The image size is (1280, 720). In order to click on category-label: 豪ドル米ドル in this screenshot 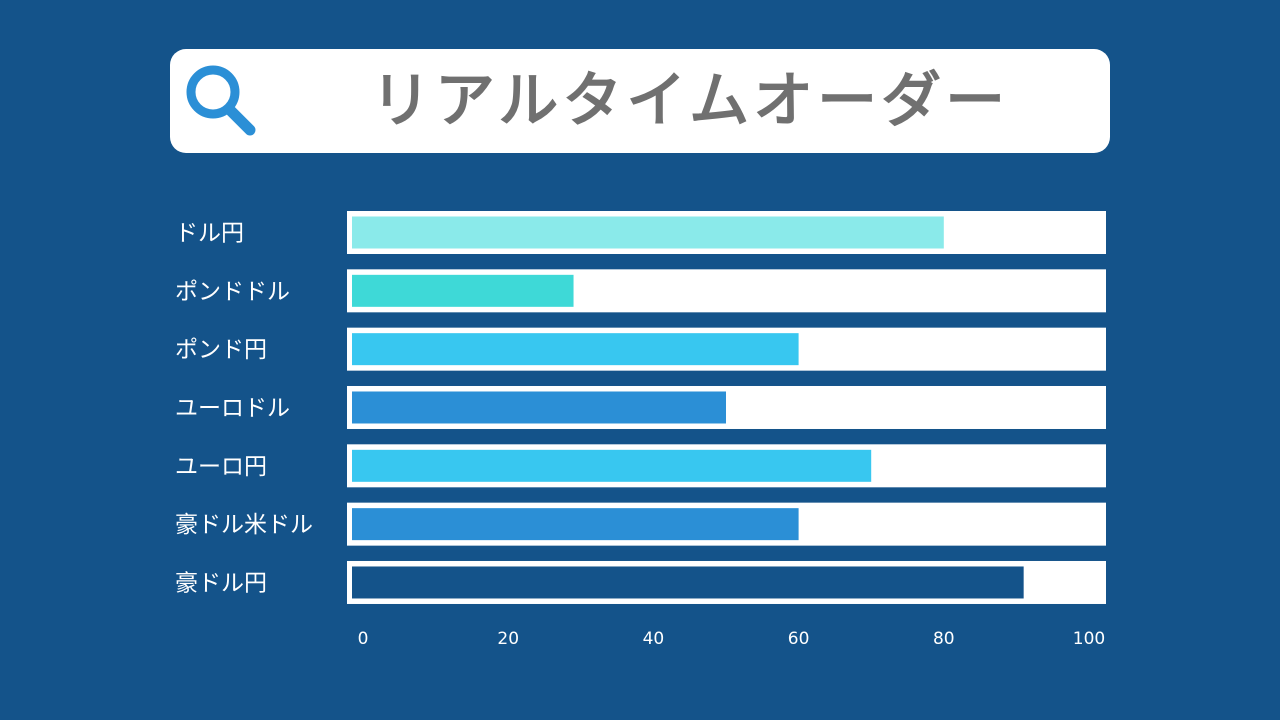, I will do `click(244, 525)`.